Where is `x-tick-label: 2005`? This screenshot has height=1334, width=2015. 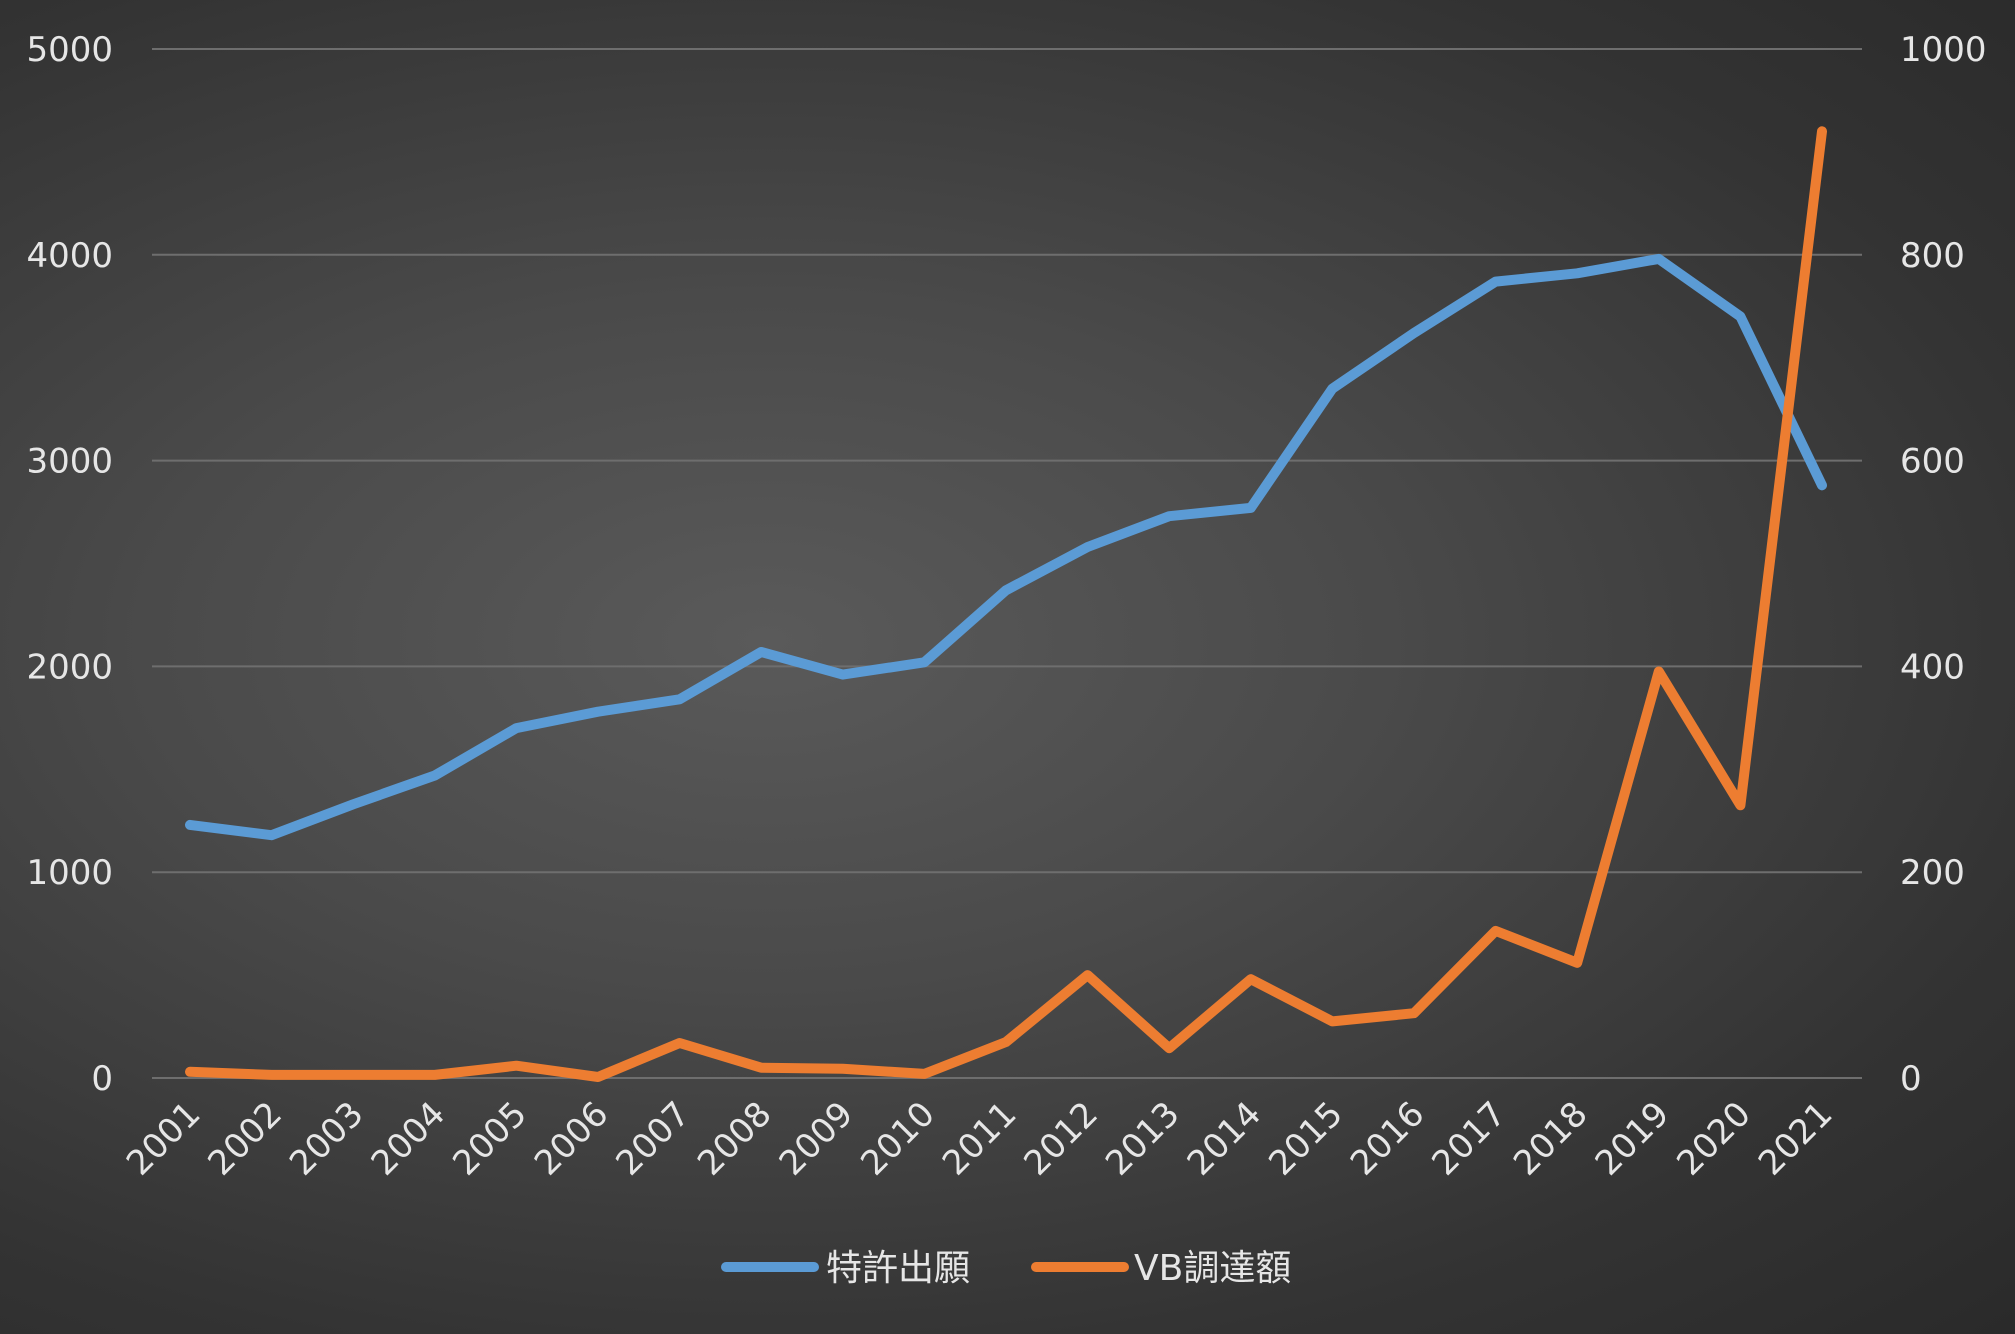 x-tick-label: 2005 is located at coordinates (489, 1138).